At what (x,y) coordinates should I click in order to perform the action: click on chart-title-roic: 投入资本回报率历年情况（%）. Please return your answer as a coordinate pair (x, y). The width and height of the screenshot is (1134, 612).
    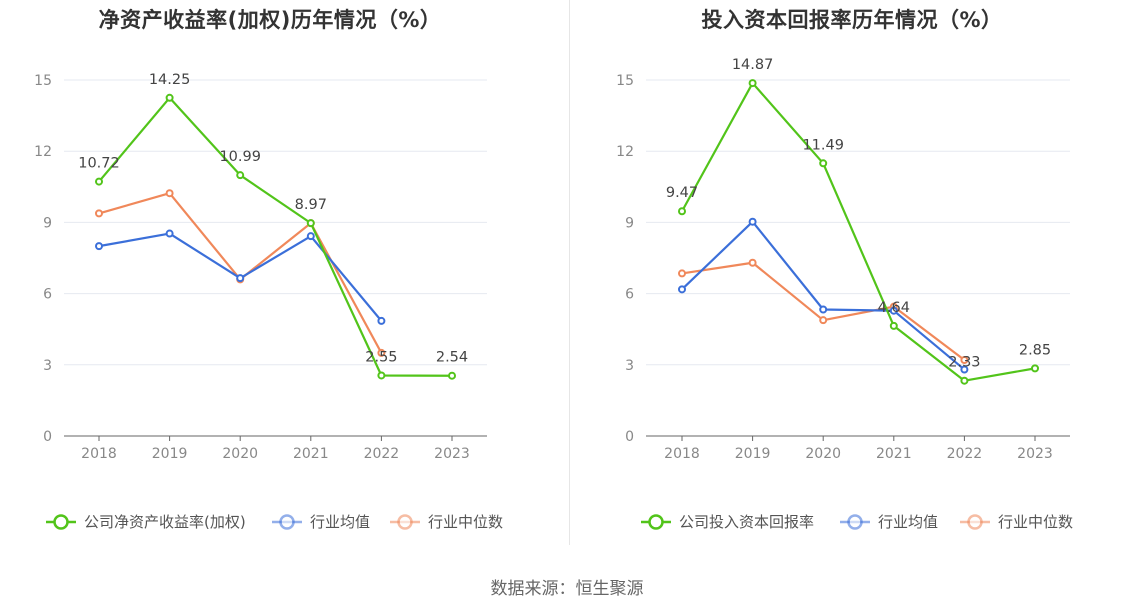
    Looking at the image, I should click on (852, 20).